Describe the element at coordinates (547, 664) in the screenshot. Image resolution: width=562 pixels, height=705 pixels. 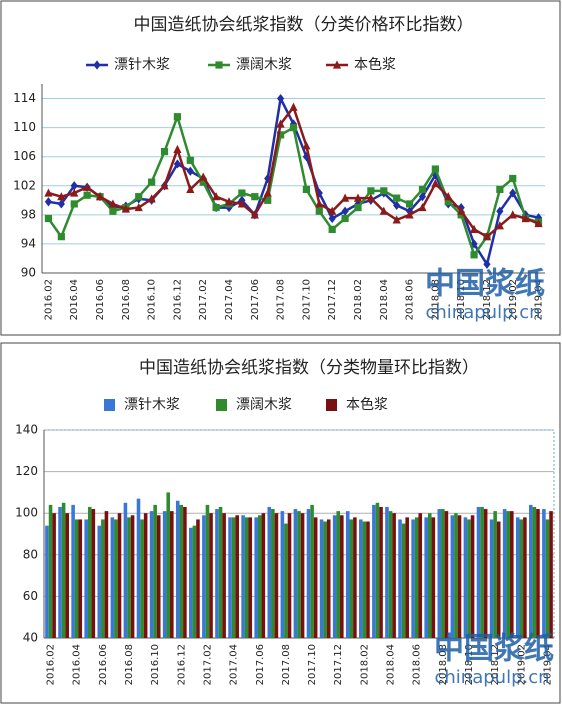
I see `x-tick-label: 2019.04` at that location.